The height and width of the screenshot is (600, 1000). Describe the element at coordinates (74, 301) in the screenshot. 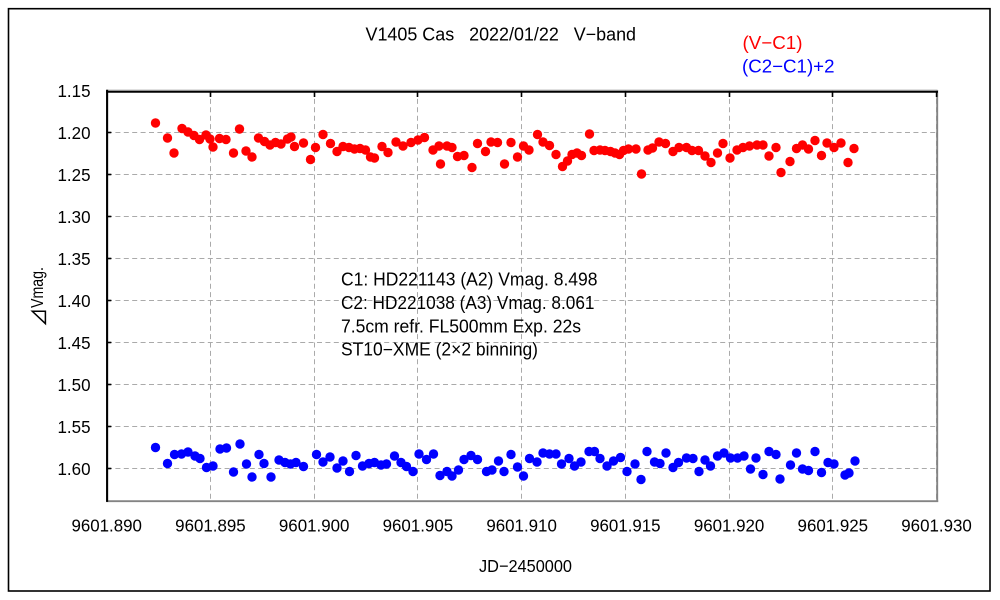

I see `svg-text: 1.40` at that location.